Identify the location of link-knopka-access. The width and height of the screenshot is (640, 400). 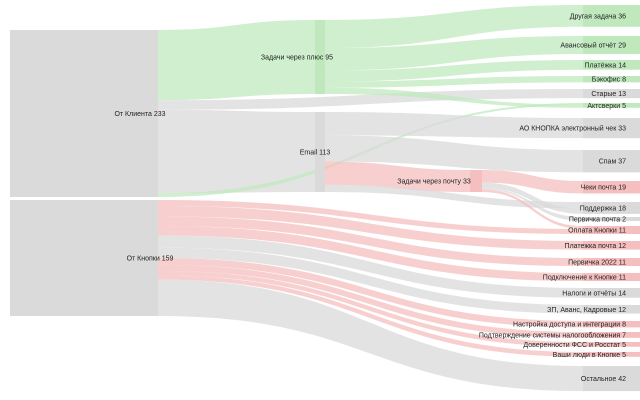
(370, 293).